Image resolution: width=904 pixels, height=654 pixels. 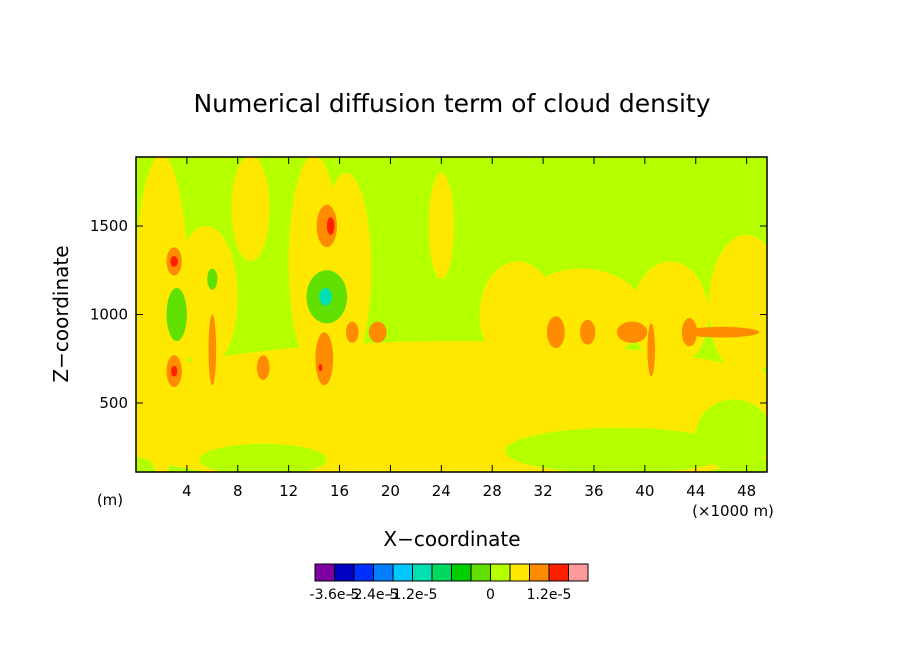 I want to click on x-tick-label: 12, so click(x=288, y=491).